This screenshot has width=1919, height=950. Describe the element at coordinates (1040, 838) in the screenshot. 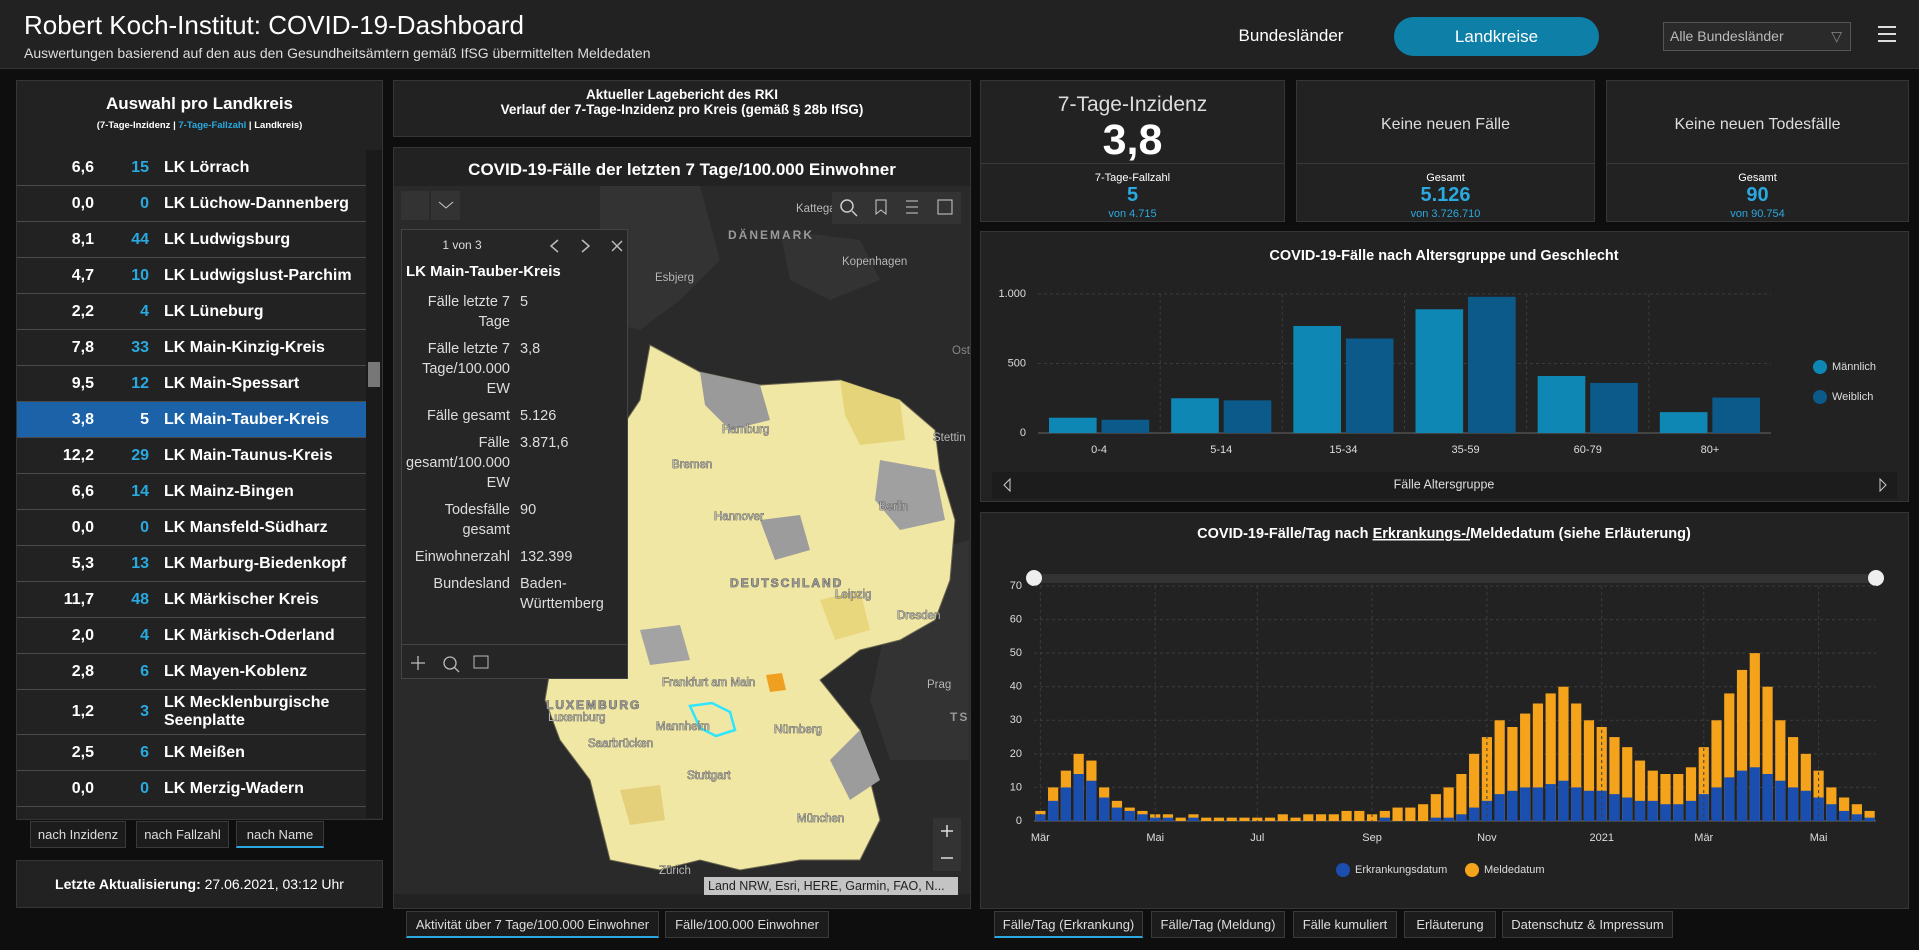

I see `x-tick-label: Mär` at that location.